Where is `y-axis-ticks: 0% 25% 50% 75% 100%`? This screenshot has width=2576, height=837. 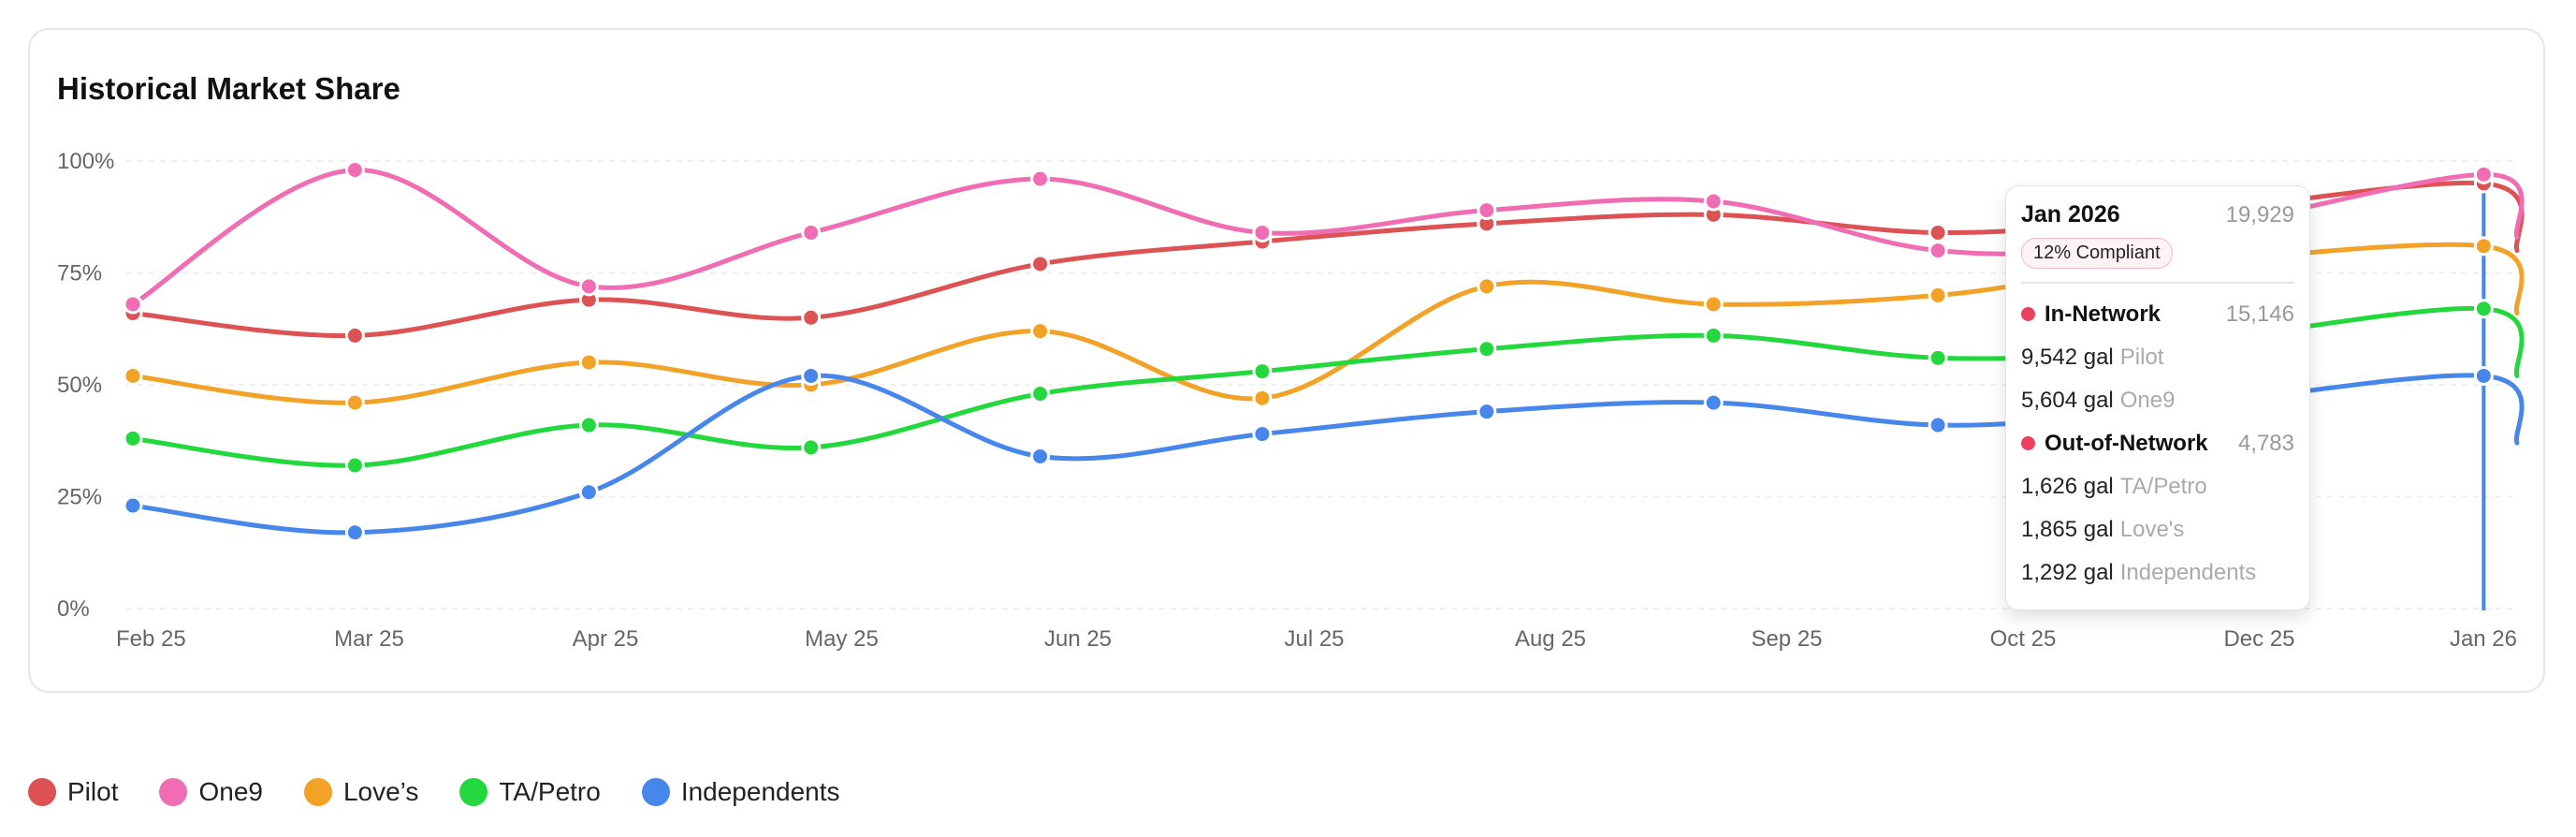
y-axis-ticks: 0% 25% 50% 75% 100% is located at coordinates (85, 386).